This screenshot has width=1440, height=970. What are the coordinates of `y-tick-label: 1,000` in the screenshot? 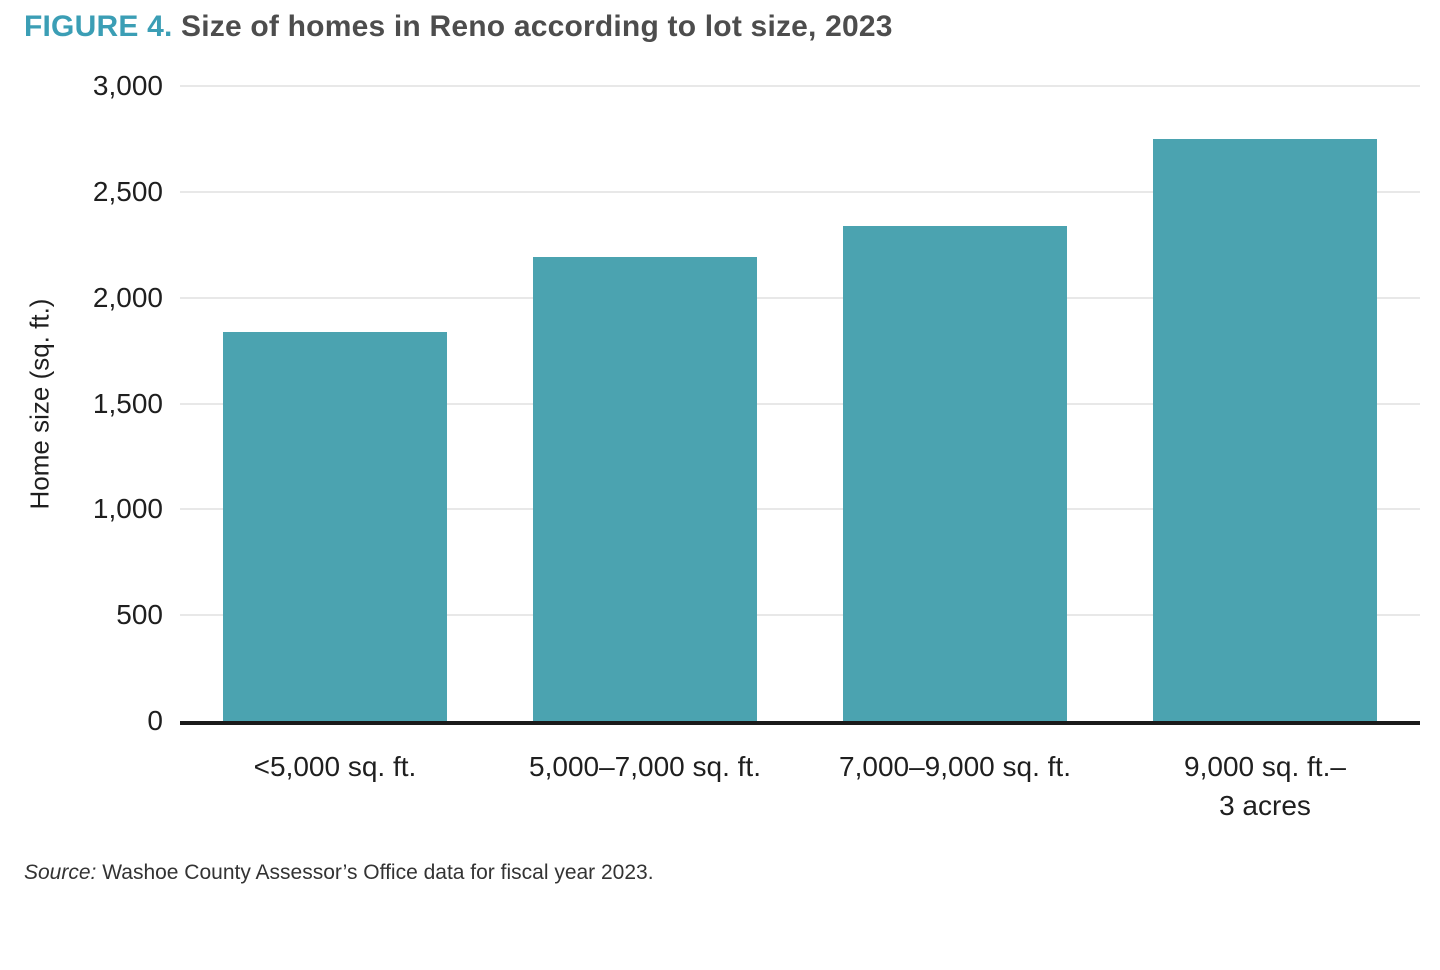 It's located at (127, 509).